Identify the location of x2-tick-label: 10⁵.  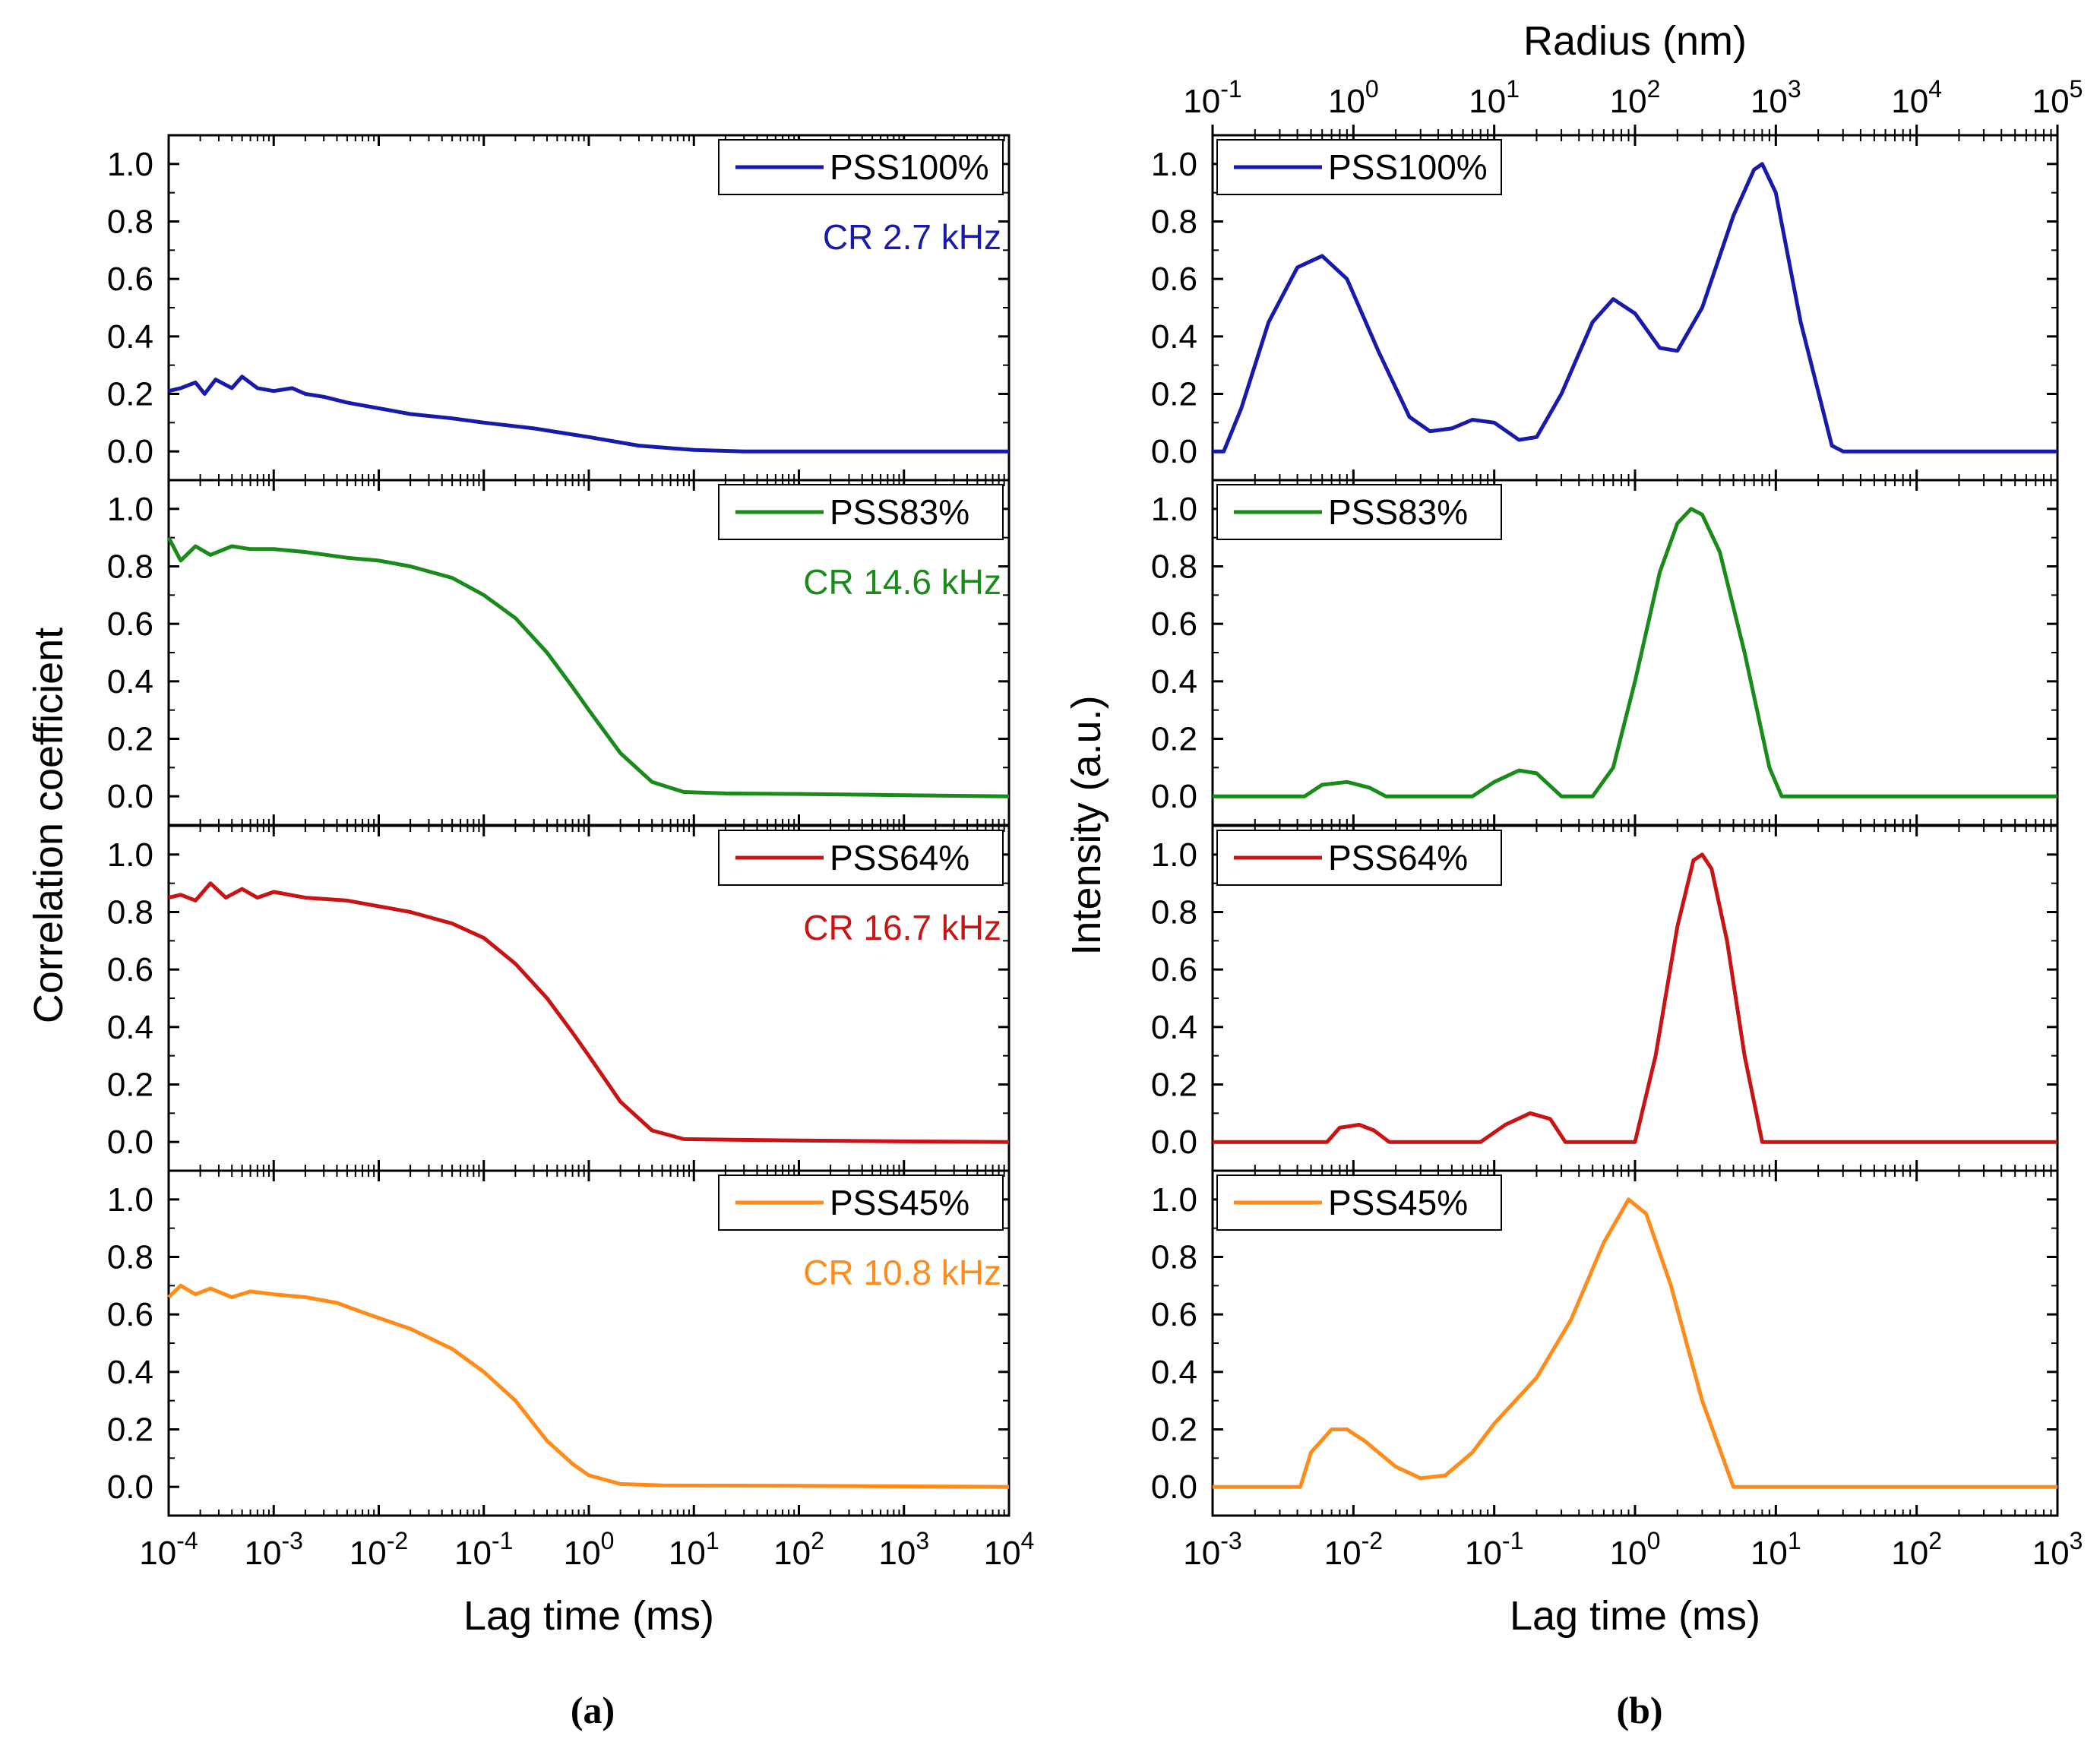
(2057, 97).